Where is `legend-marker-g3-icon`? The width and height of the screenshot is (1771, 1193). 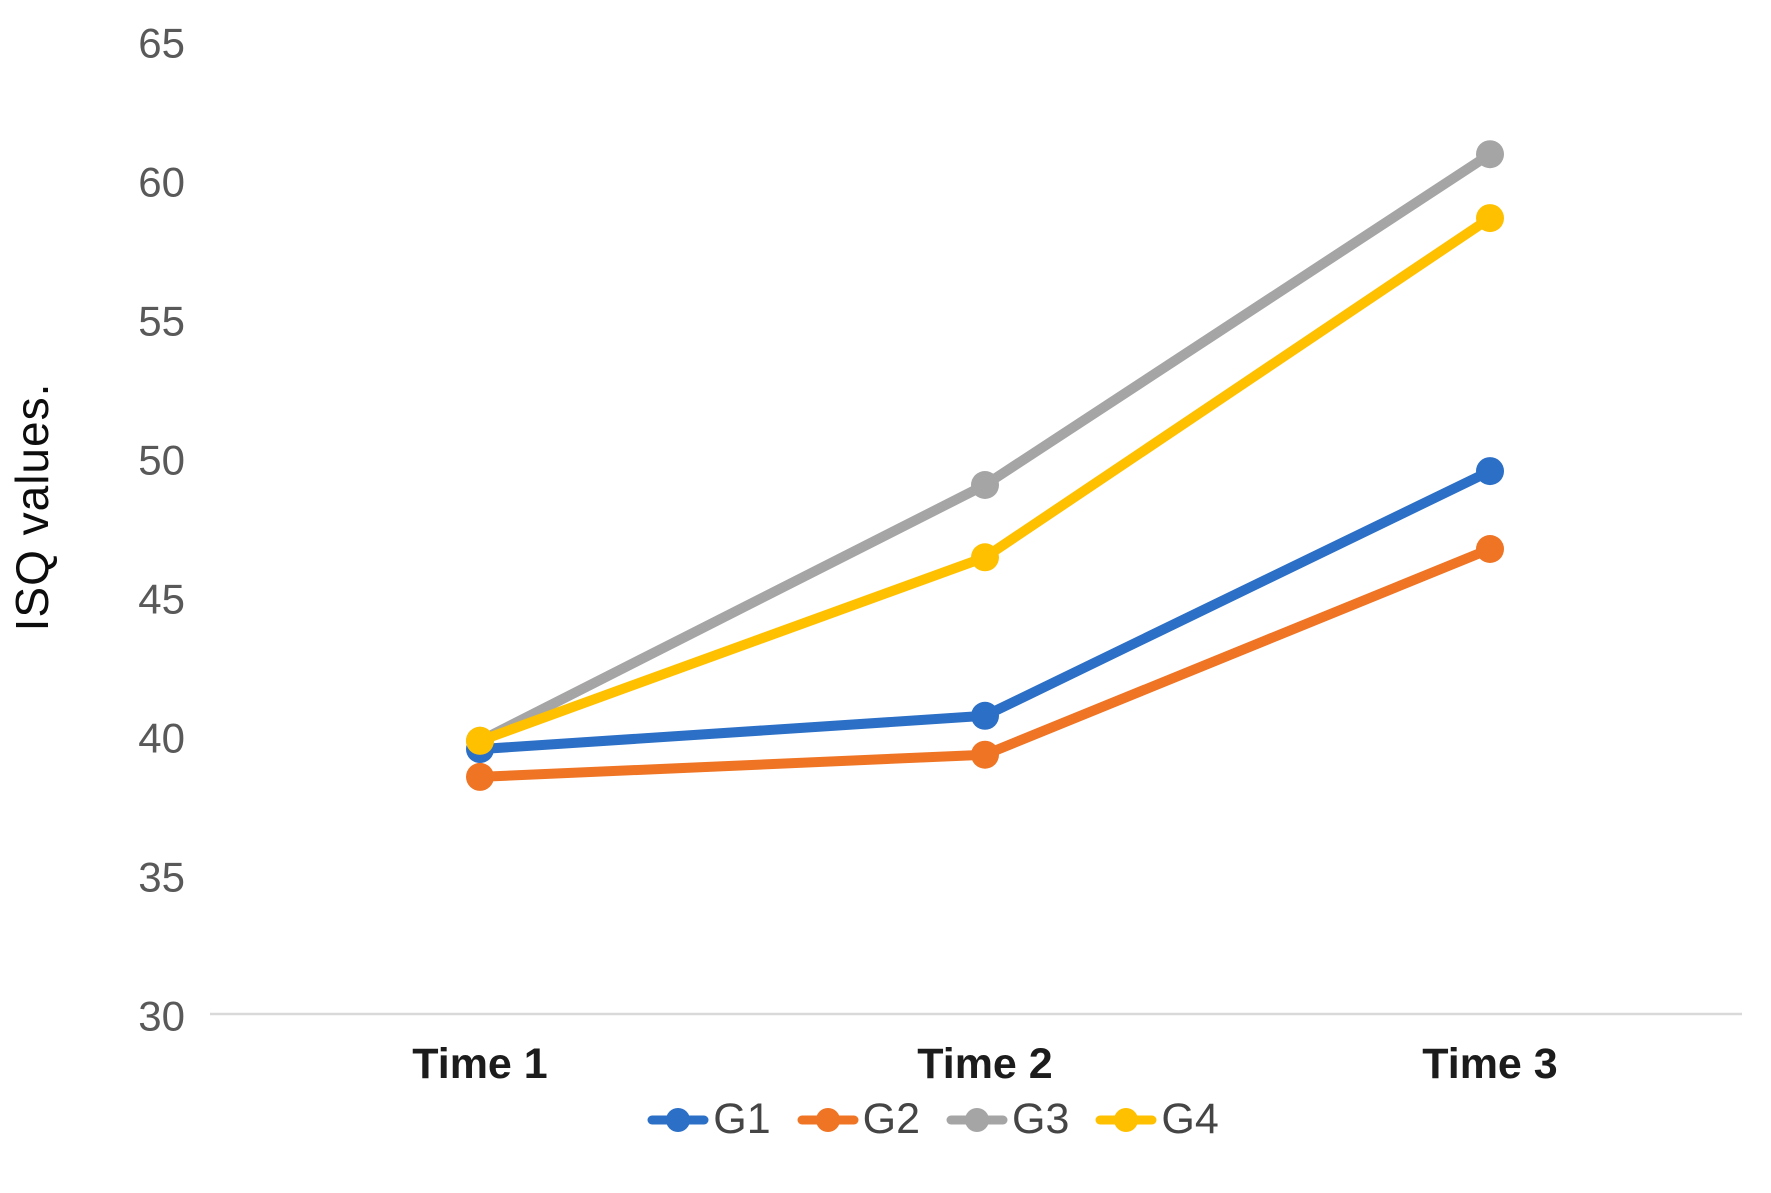 legend-marker-g3-icon is located at coordinates (977, 1119).